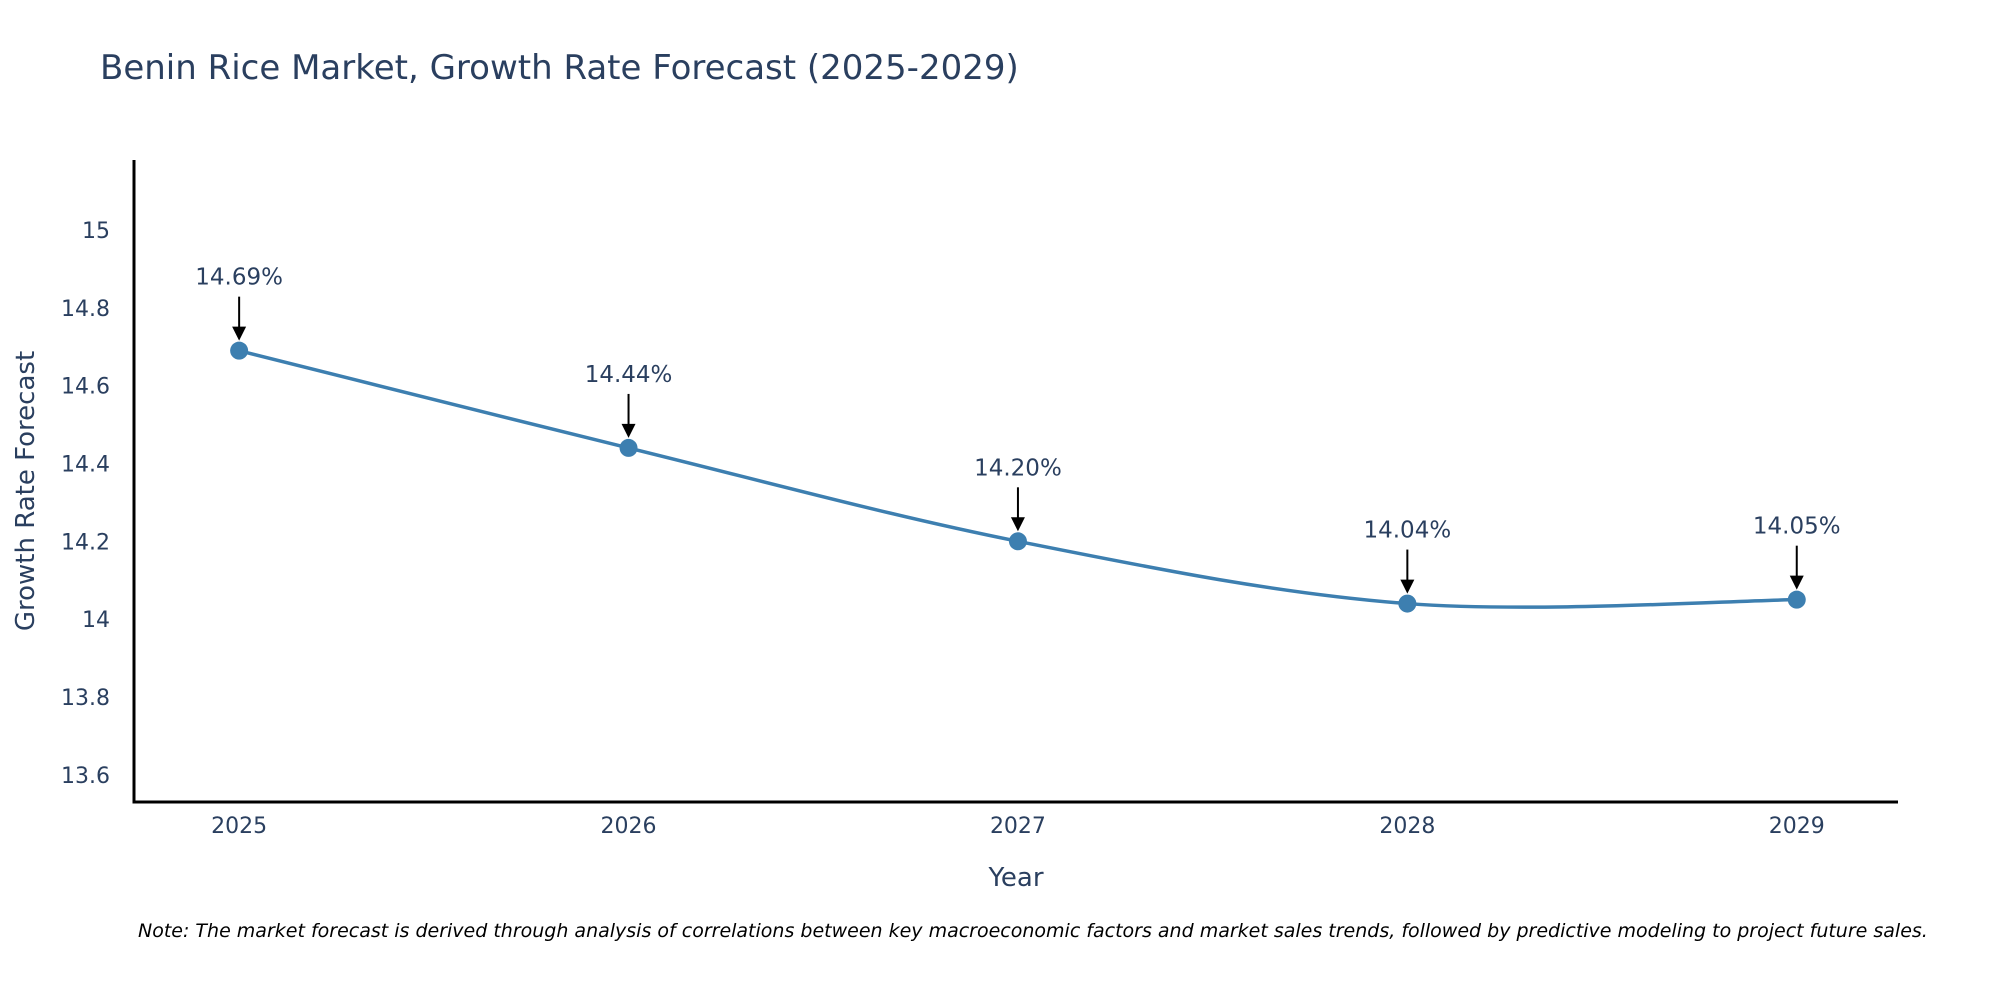 This screenshot has width=2000, height=1000. I want to click on x-tick-label: 2025, so click(239, 826).